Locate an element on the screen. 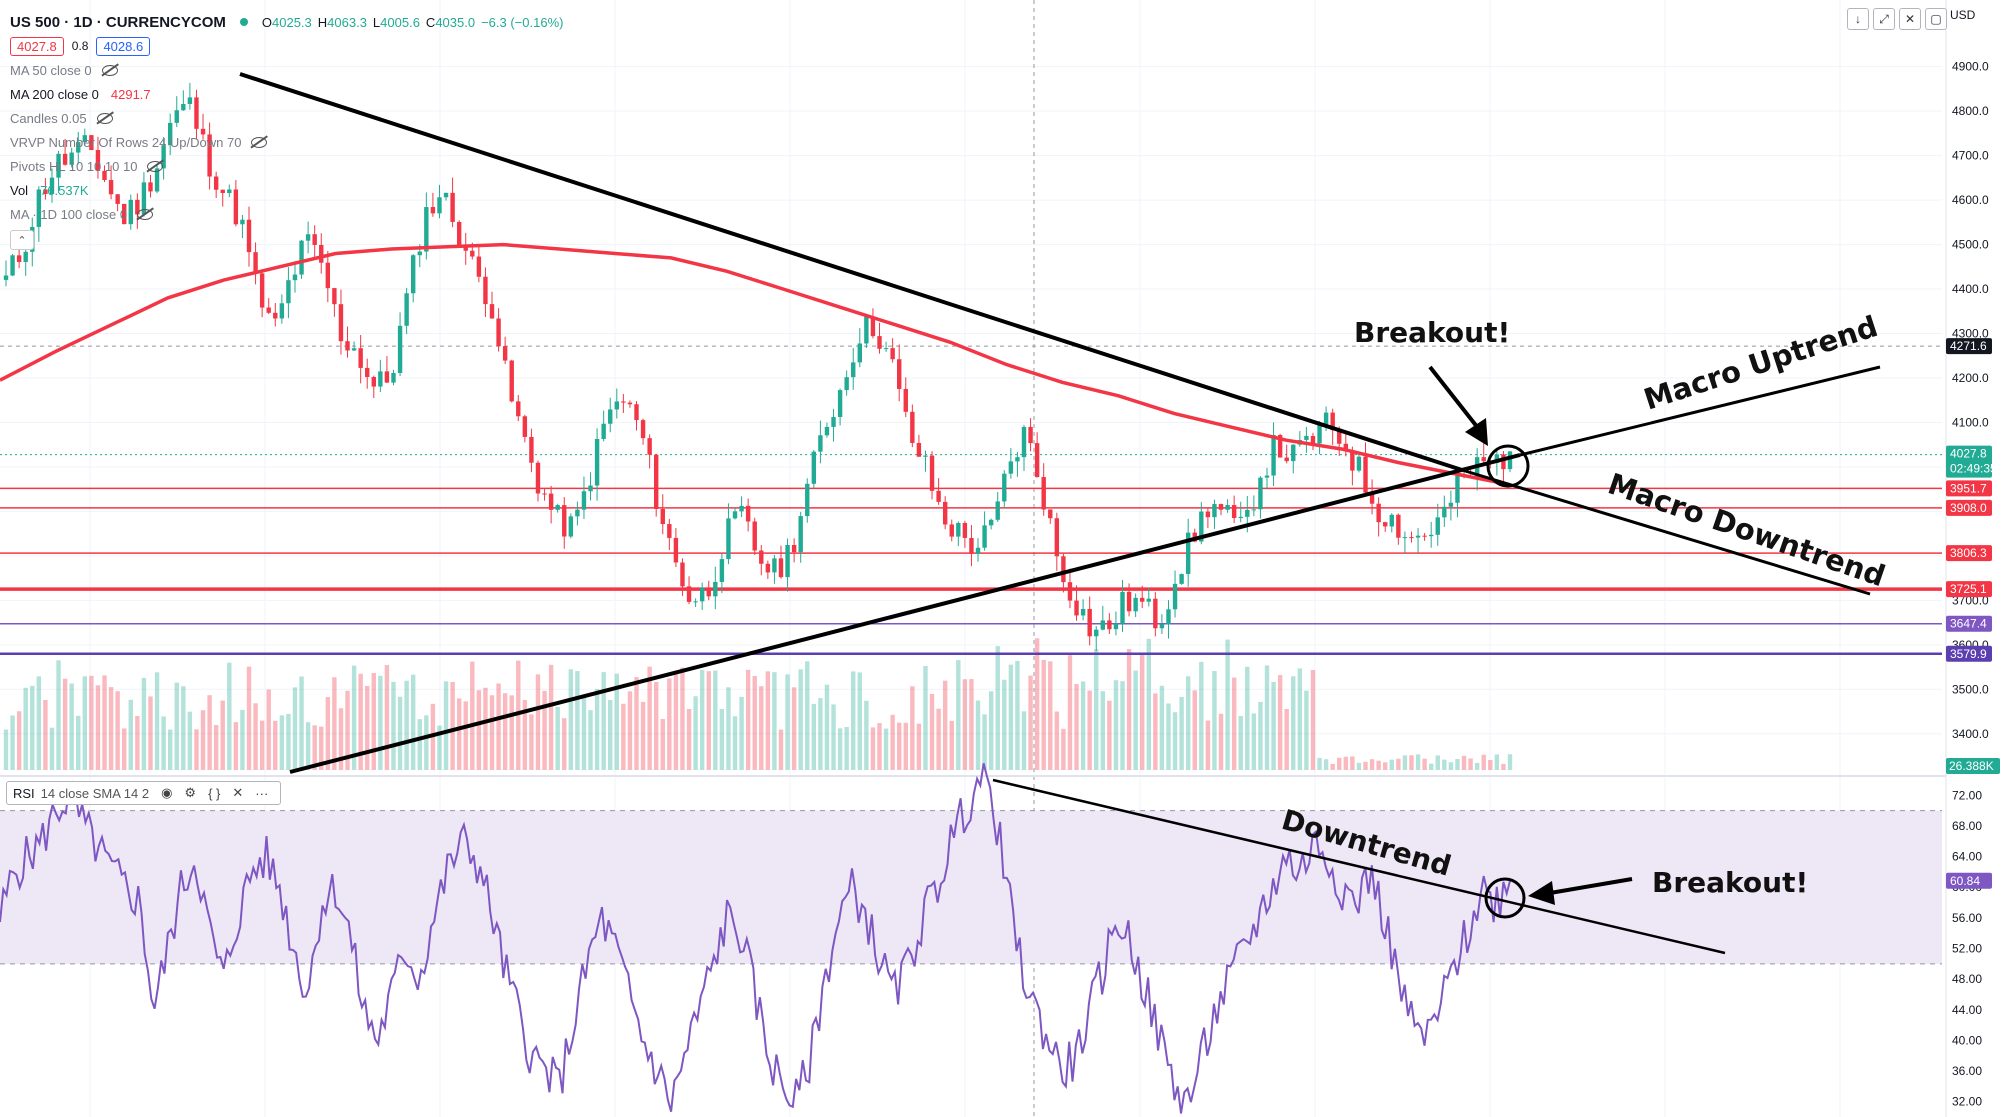 Image resolution: width=2007 pixels, height=1117 pixels. price-tick-label: 4700.0 is located at coordinates (1970, 156).